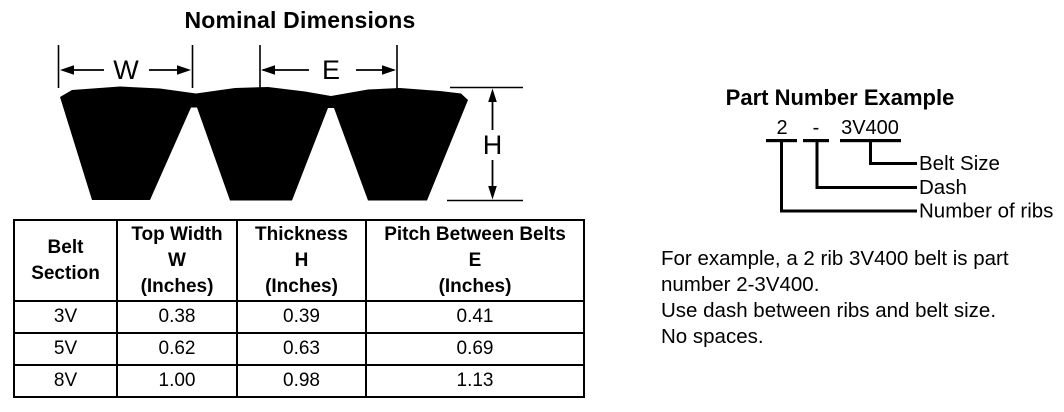  What do you see at coordinates (301, 317) in the screenshot?
I see `table-cell: 0.39` at bounding box center [301, 317].